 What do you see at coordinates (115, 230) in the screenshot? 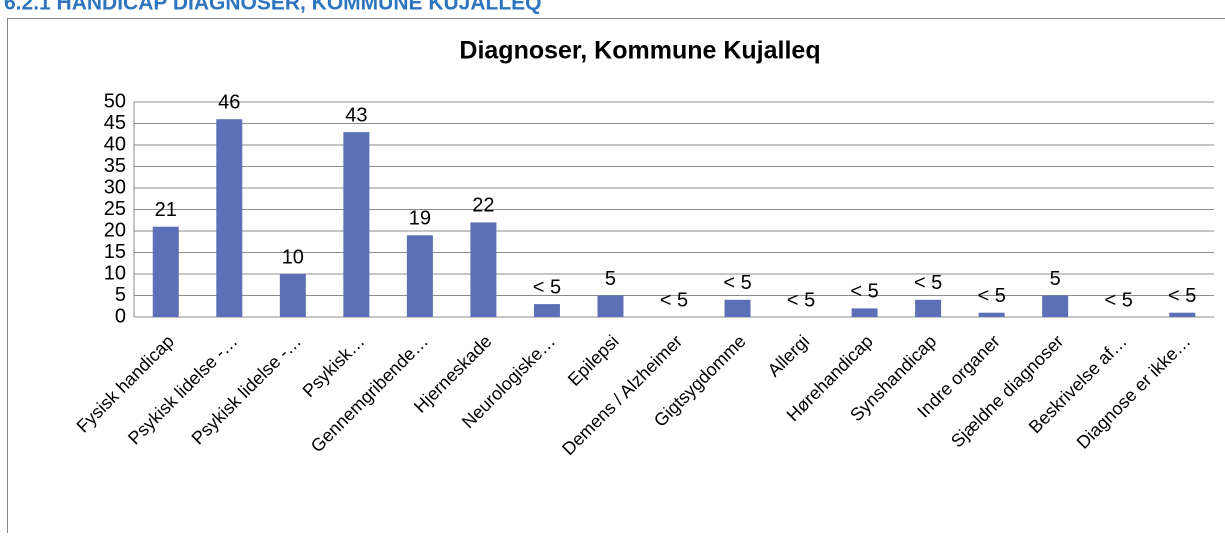
I see `y-tick-label: 20` at bounding box center [115, 230].